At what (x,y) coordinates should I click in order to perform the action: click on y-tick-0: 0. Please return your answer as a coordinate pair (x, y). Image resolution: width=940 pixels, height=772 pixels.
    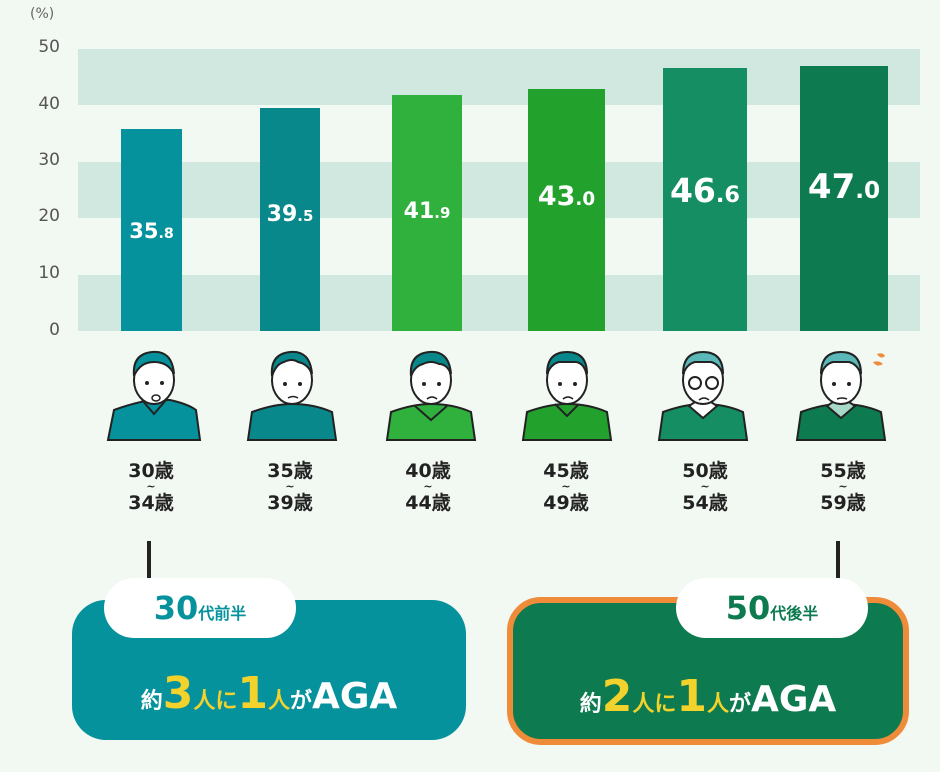
    Looking at the image, I should click on (54, 330).